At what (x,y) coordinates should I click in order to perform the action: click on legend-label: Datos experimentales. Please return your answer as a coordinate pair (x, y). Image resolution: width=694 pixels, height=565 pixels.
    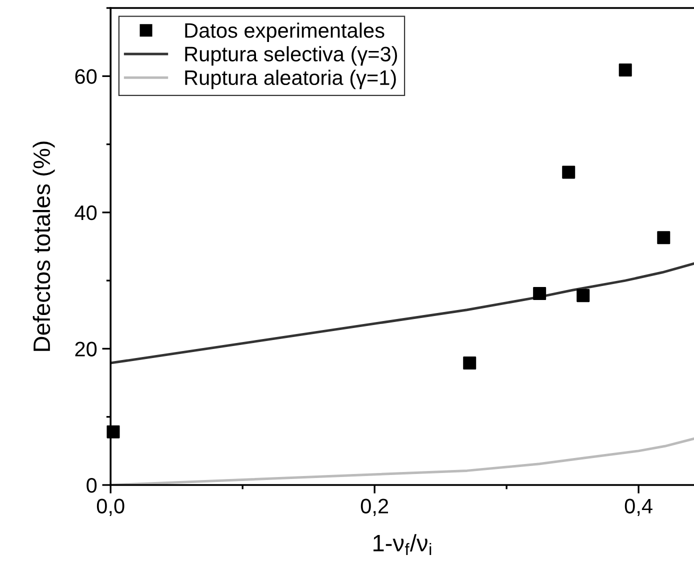
    Looking at the image, I should click on (284, 32).